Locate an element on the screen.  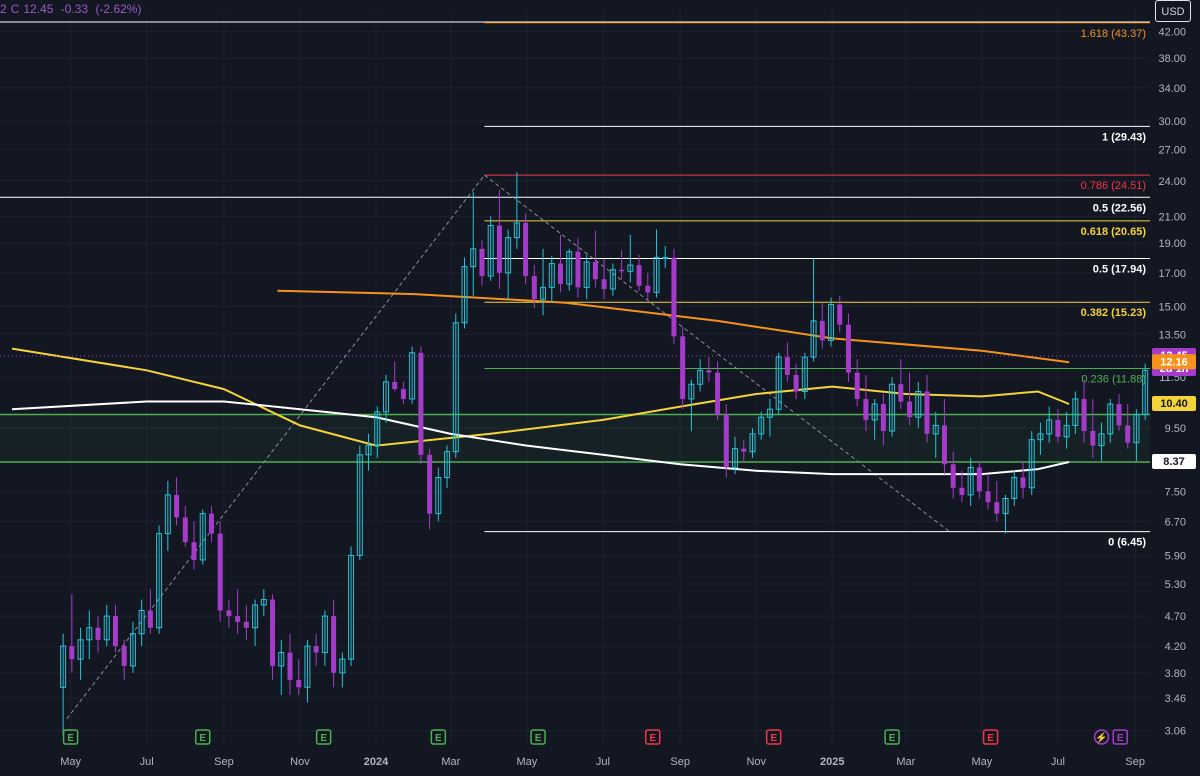
flash-event-icon: ⚡ is located at coordinates (1101, 737).